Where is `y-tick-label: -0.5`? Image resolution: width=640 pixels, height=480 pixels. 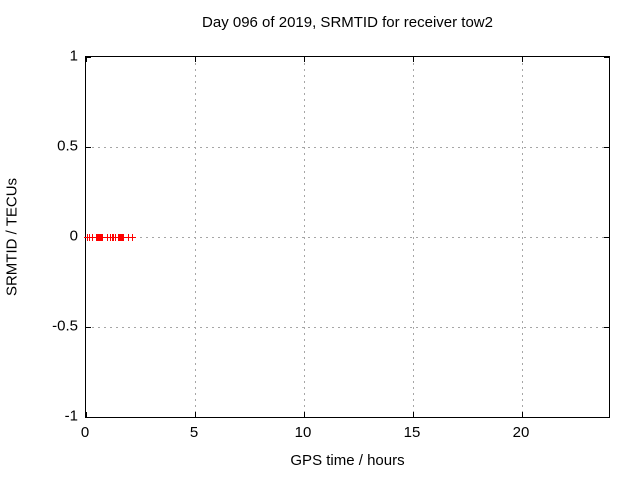
y-tick-label: -0.5 is located at coordinates (65, 326).